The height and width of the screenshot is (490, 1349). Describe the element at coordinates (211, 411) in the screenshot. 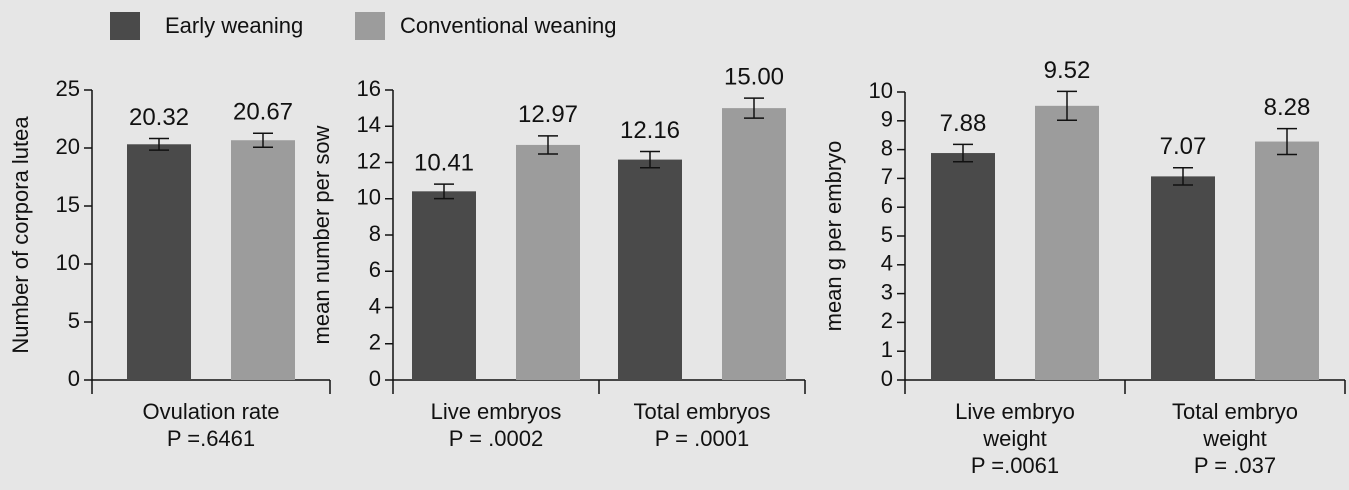

I see `x-tick-label: Ovulation rate` at that location.